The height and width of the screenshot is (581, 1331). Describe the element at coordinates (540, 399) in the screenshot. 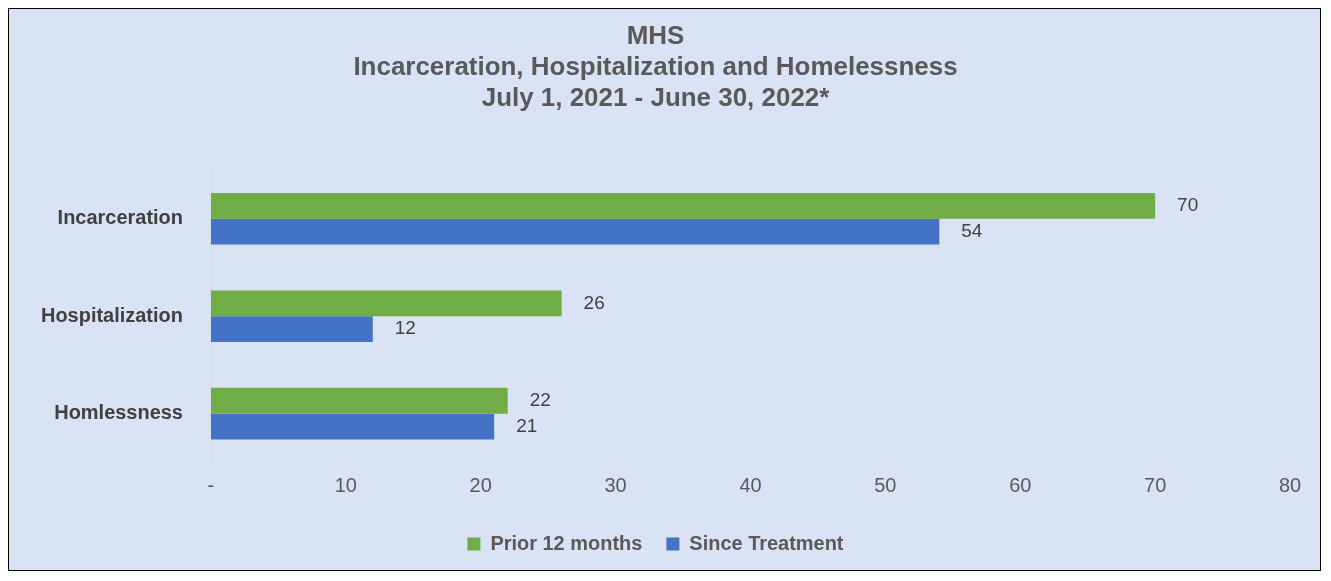

I see `data-label: 22` at that location.